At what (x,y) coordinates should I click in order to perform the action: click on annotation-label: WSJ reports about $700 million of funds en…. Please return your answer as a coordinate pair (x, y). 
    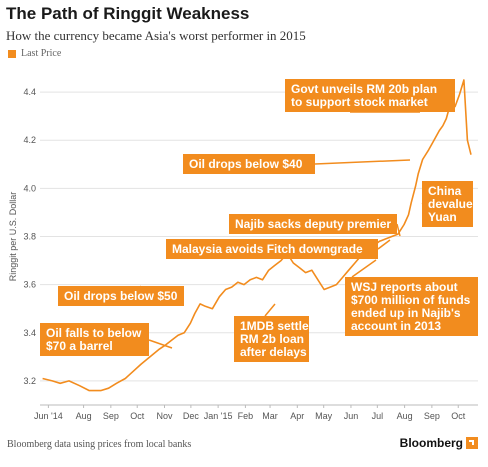
    Looking at the image, I should click on (411, 306).